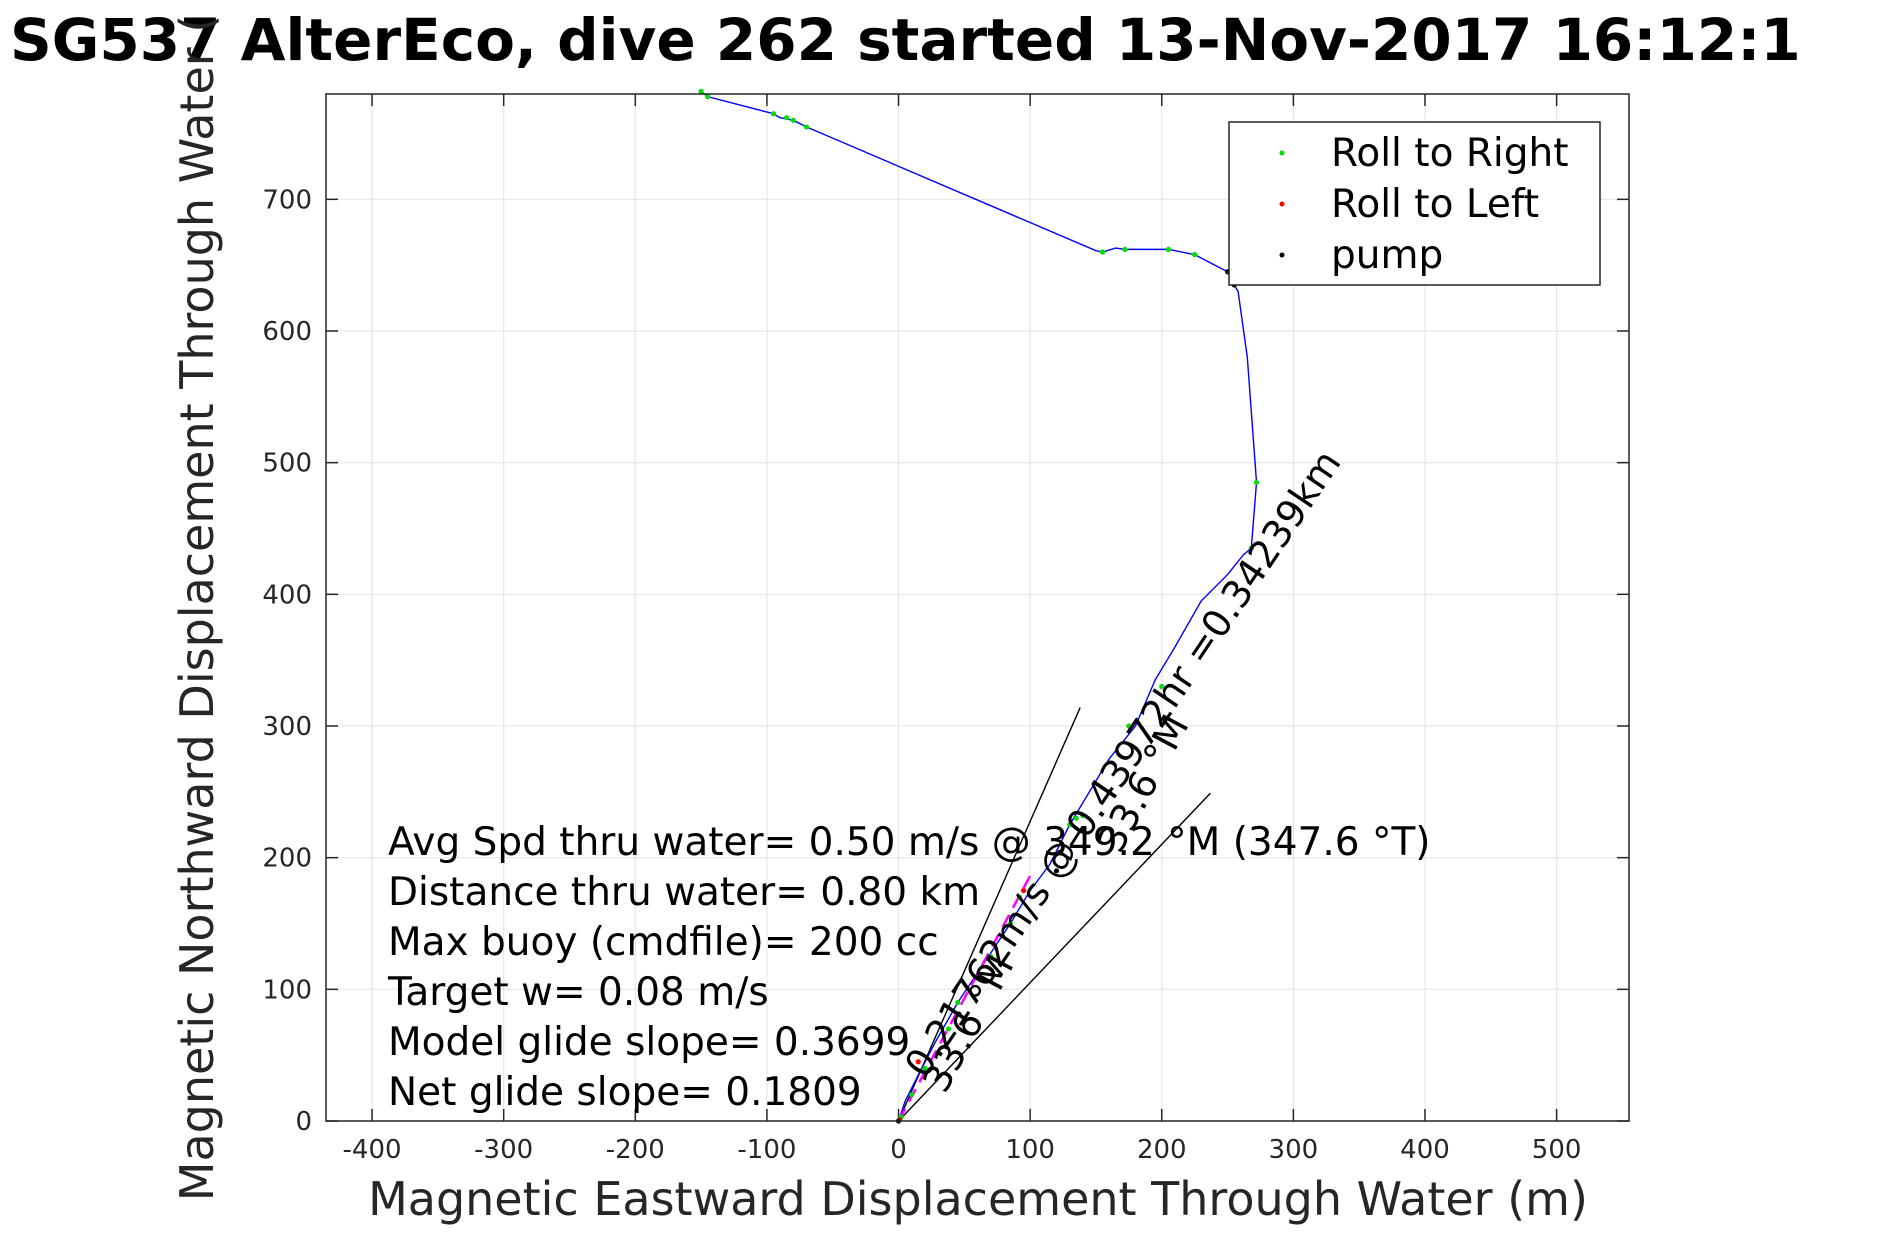  I want to click on legend-label-pump: pump, so click(1387, 255).